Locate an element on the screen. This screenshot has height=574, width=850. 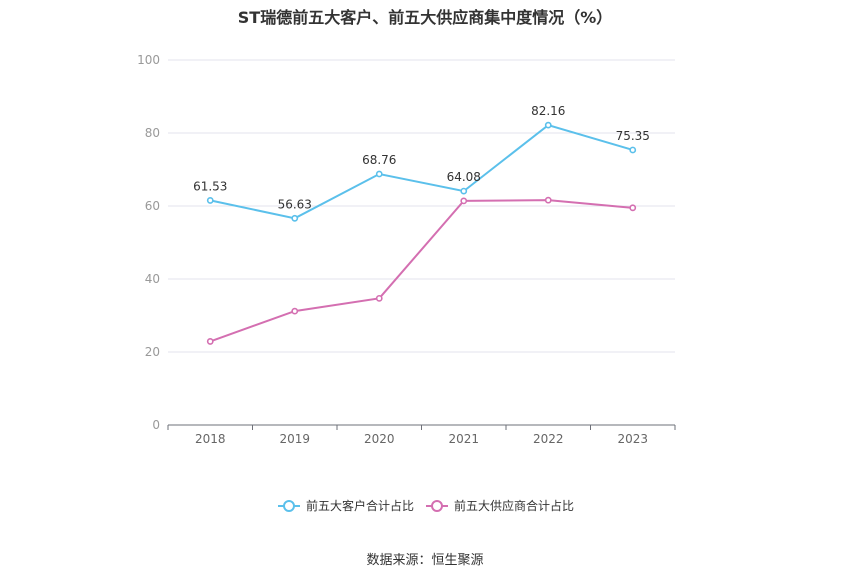
legend-label: 前五大客户合计占比 is located at coordinates (360, 505).